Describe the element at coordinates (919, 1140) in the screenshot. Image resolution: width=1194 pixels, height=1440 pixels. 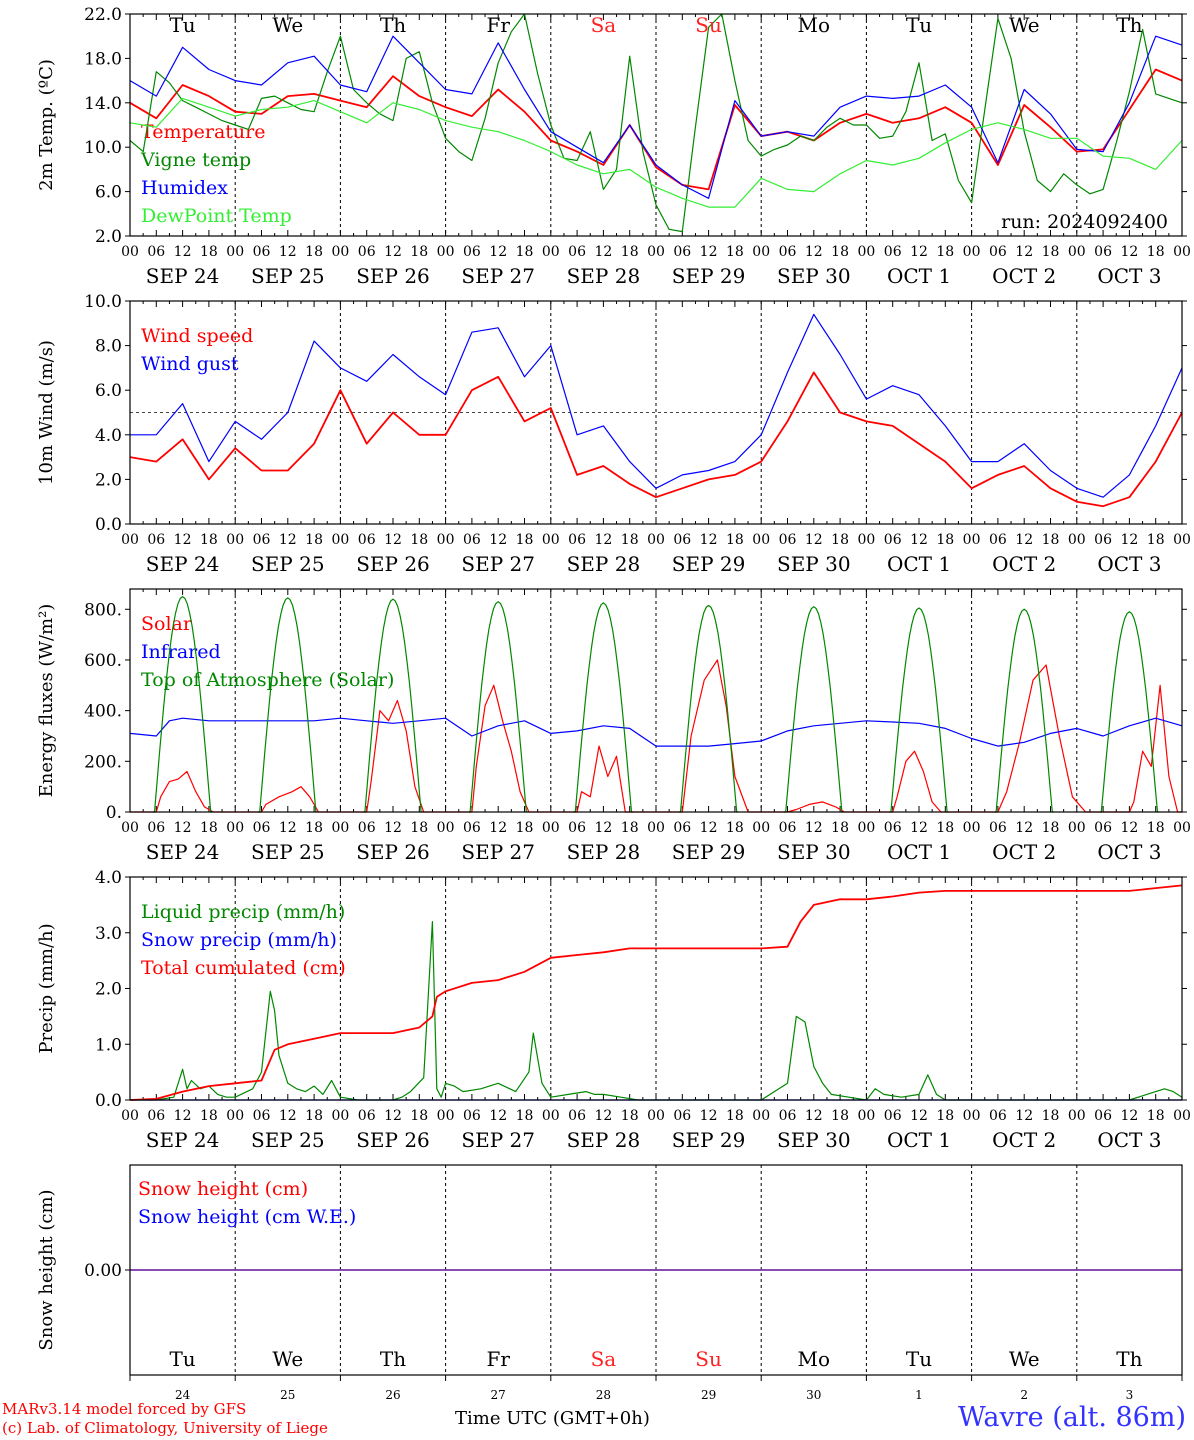
I see `date-label: OCT 1` at that location.